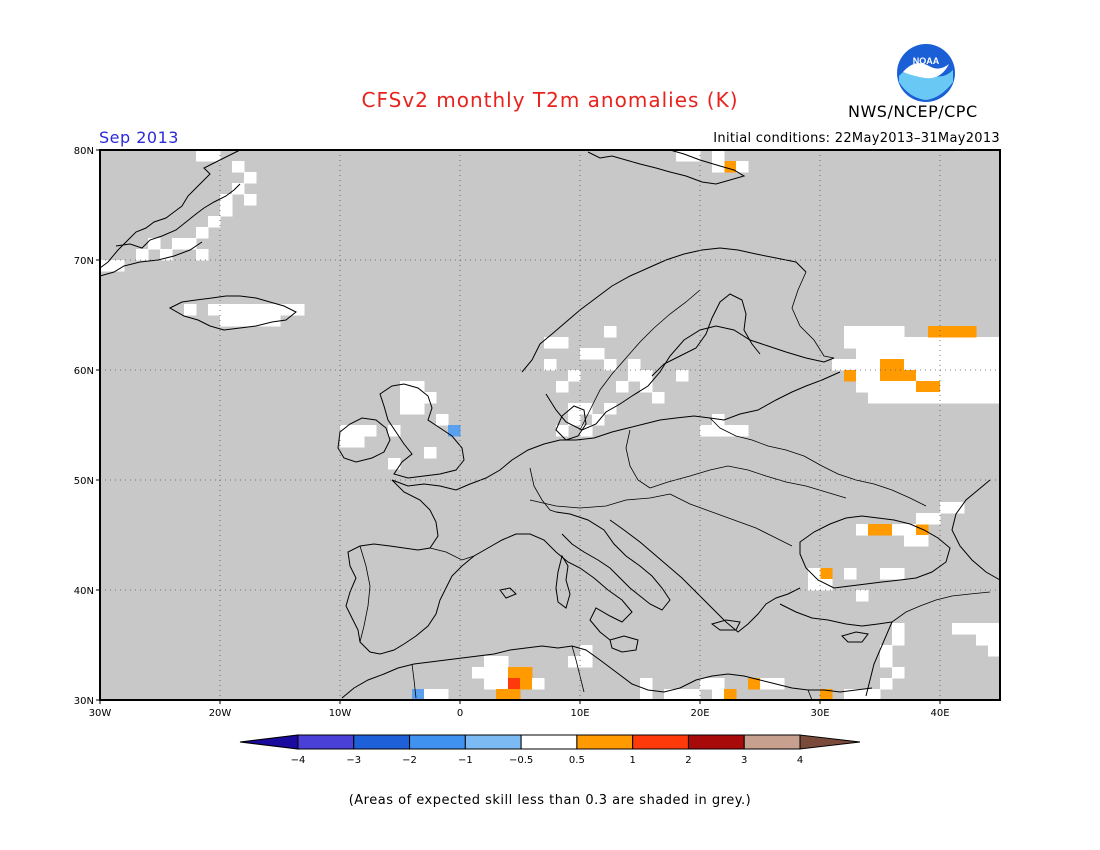 The image size is (1100, 850). Describe the element at coordinates (600, 501) in the screenshot. I see `border-alps` at that location.